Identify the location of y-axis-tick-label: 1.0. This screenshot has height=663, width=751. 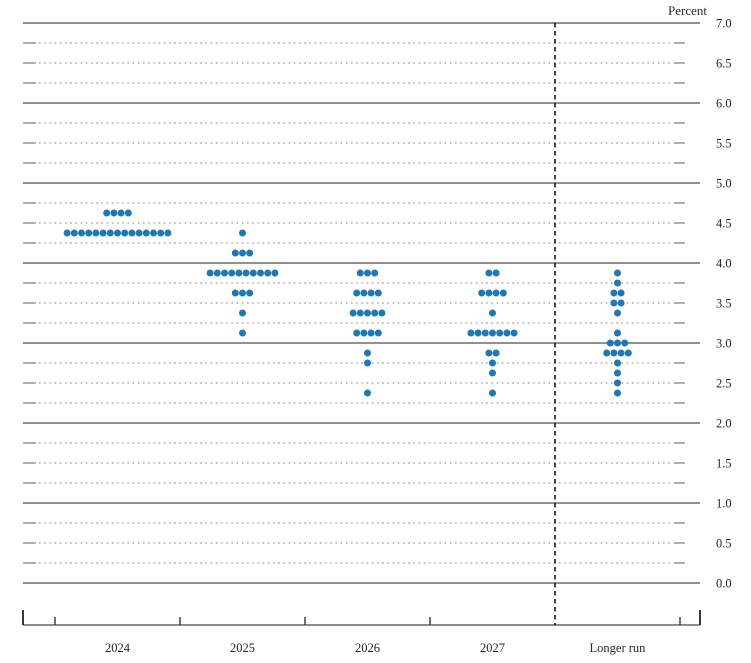
(724, 504).